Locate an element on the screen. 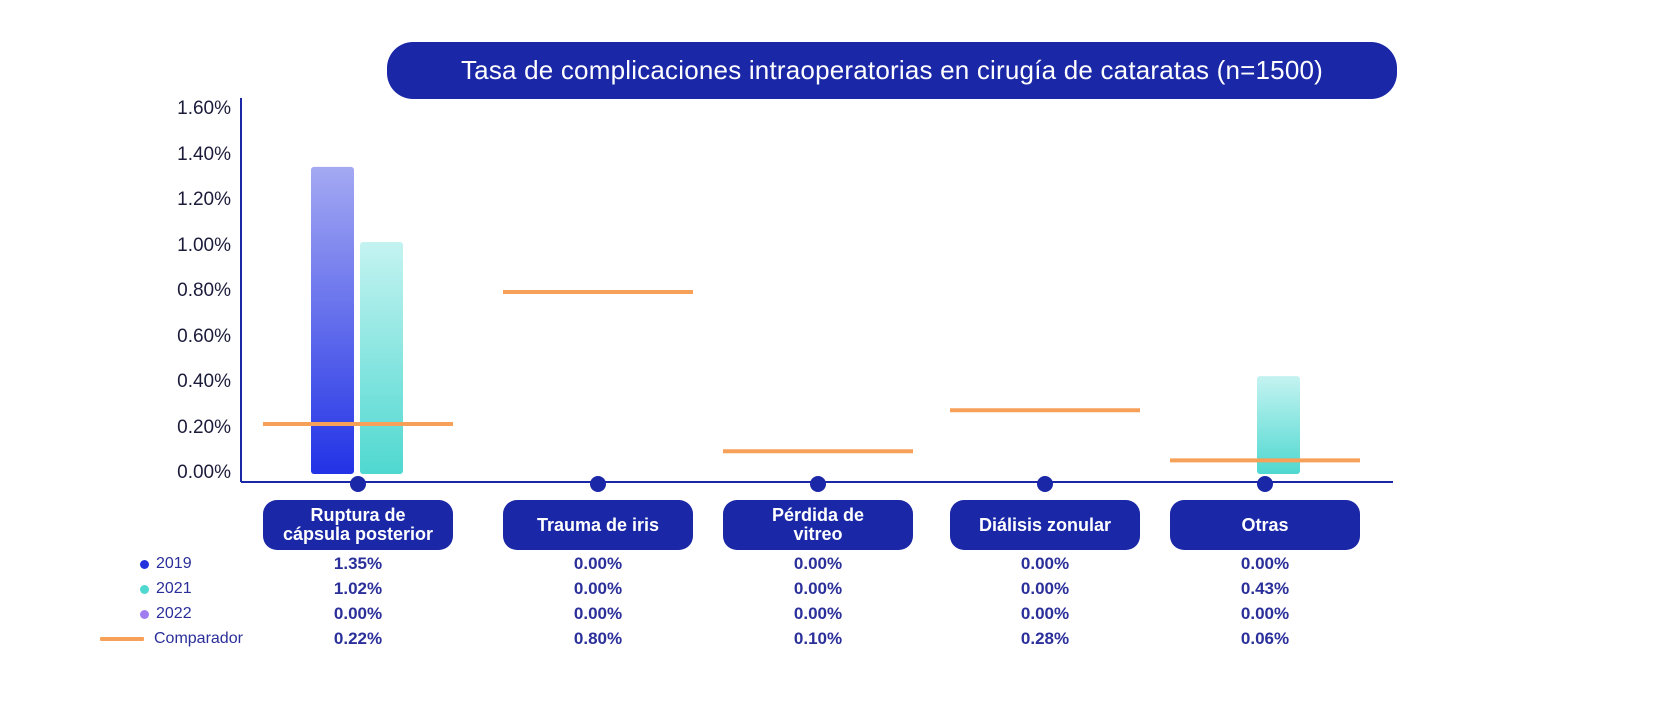  y-tick-label: 1.60% is located at coordinates (204, 108).